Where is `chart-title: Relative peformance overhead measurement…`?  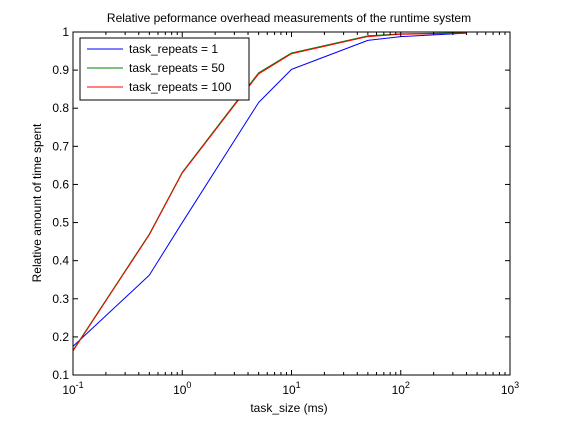
chart-title: Relative peformance overhead measurement… is located at coordinates (289, 18).